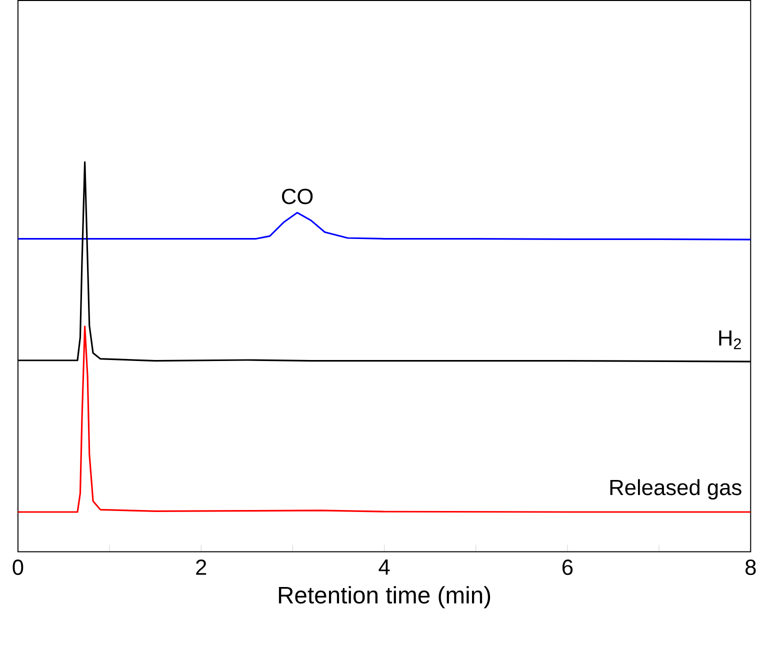 This screenshot has width=764, height=651. What do you see at coordinates (751, 567) in the screenshot?
I see `x-tick-label: 8` at bounding box center [751, 567].